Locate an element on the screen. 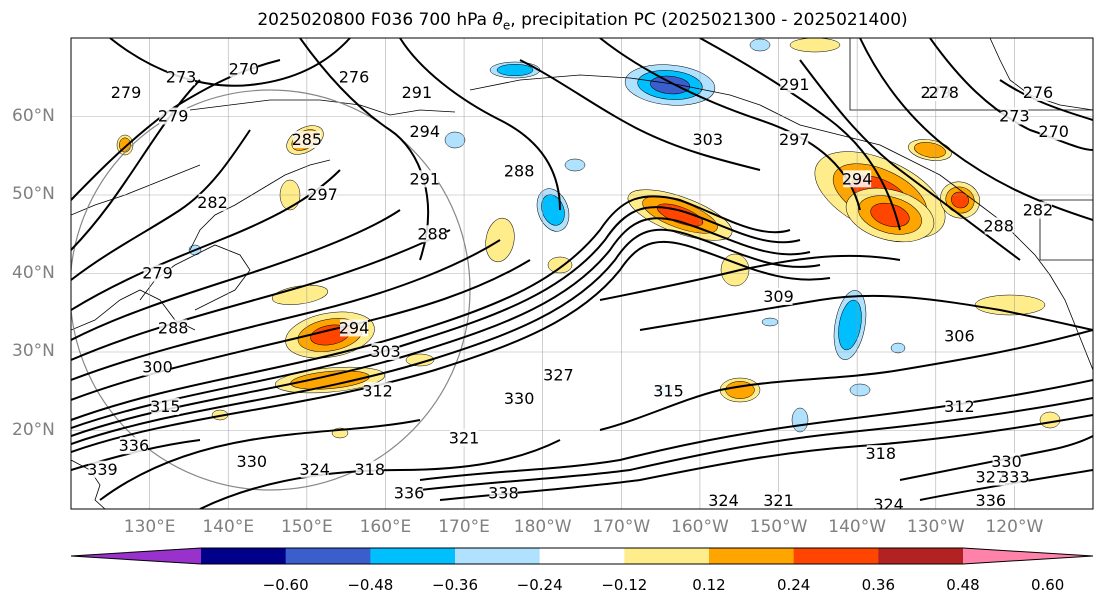 Image resolution: width=1105 pixels, height=603 pixels. contour-label: 278 is located at coordinates (943, 92).